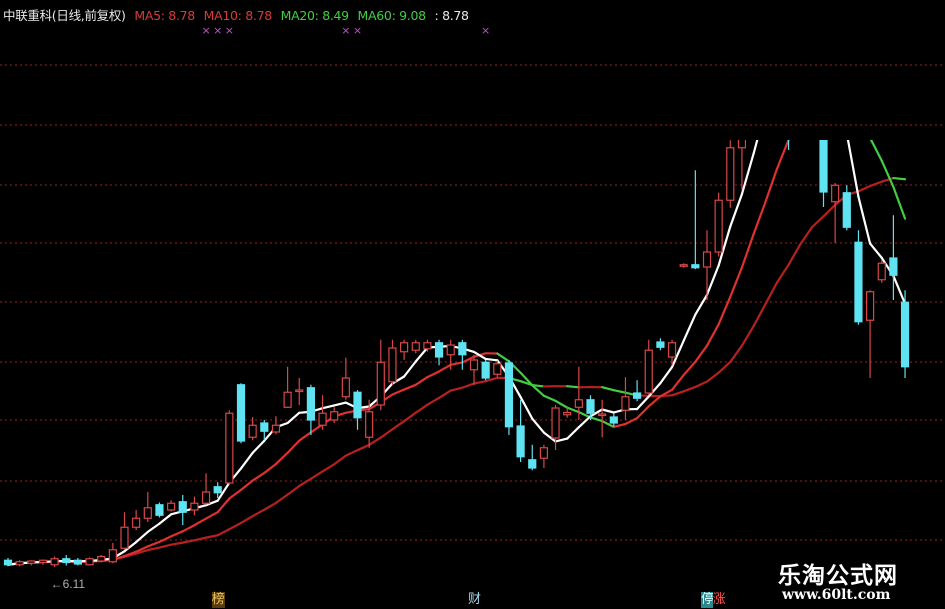 This screenshot has height=609, width=945. What do you see at coordinates (451, 15) in the screenshot?
I see `last-price: : 8.78` at bounding box center [451, 15].